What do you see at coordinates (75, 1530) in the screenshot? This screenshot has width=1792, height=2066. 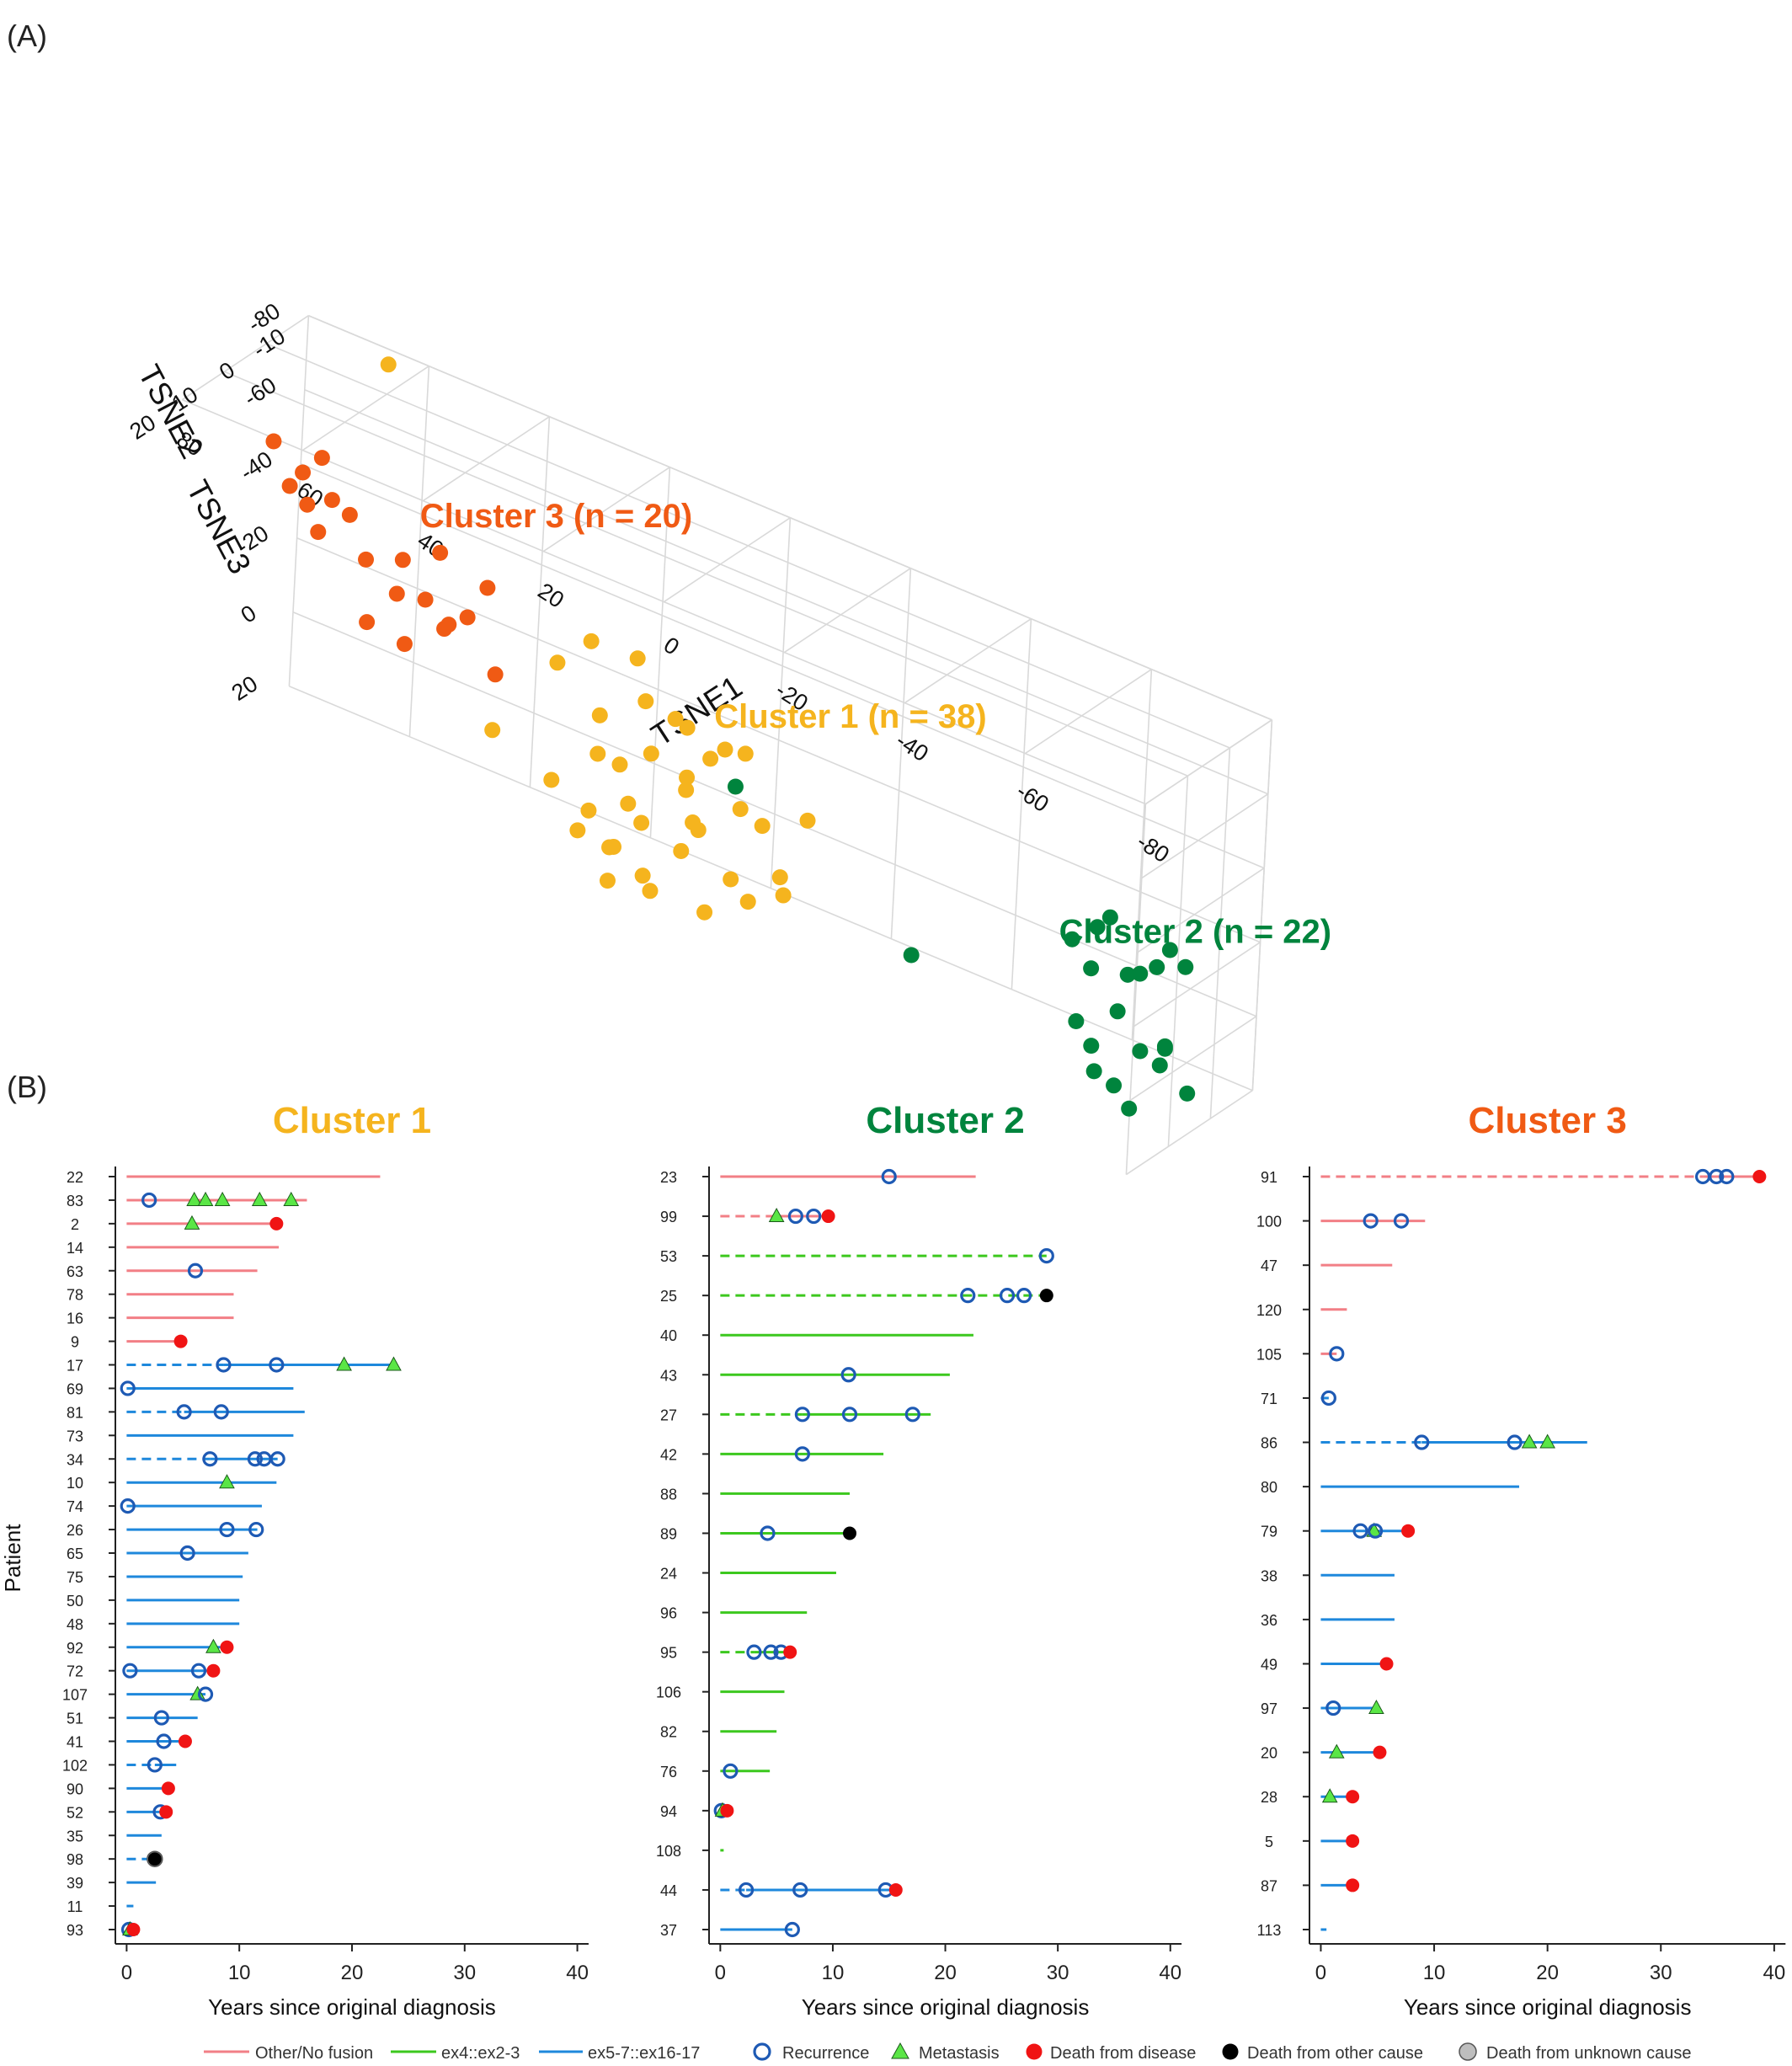 I see `patient-id-label: 26` at bounding box center [75, 1530].